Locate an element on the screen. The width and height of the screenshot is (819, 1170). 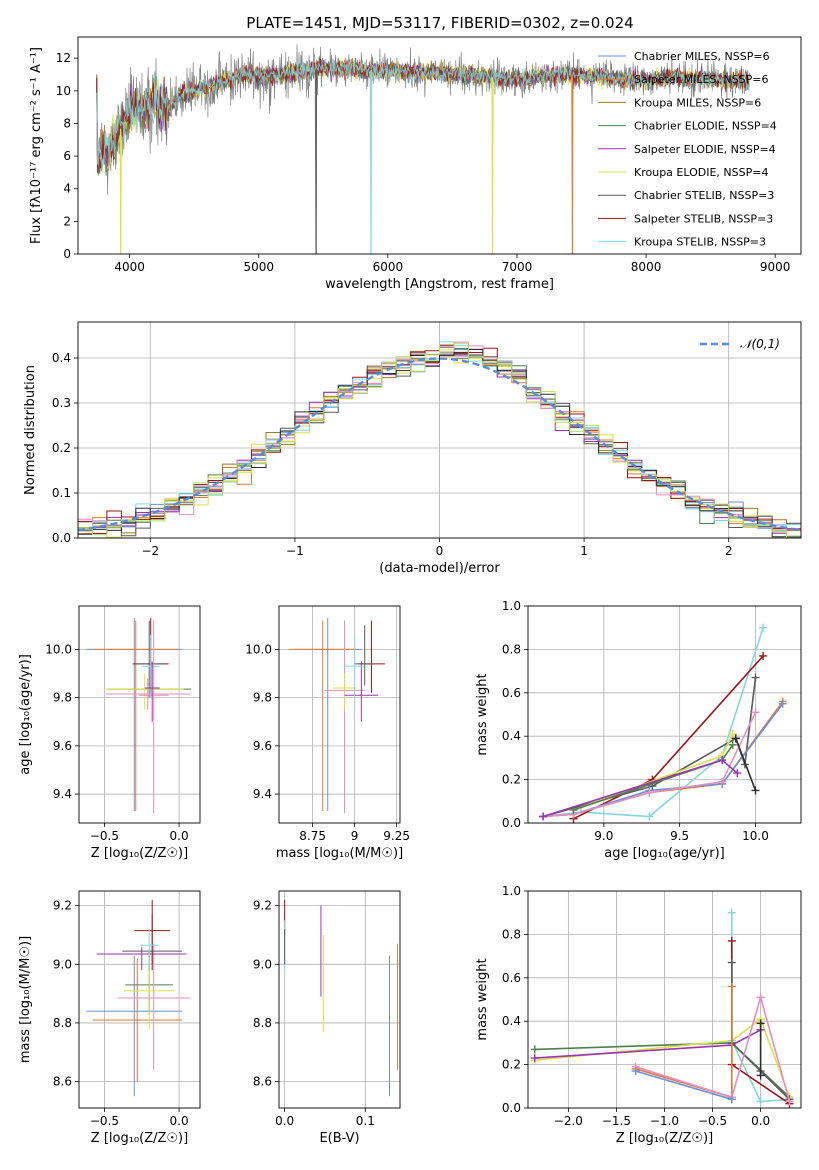
x-tick-label: 2 is located at coordinates (729, 551).